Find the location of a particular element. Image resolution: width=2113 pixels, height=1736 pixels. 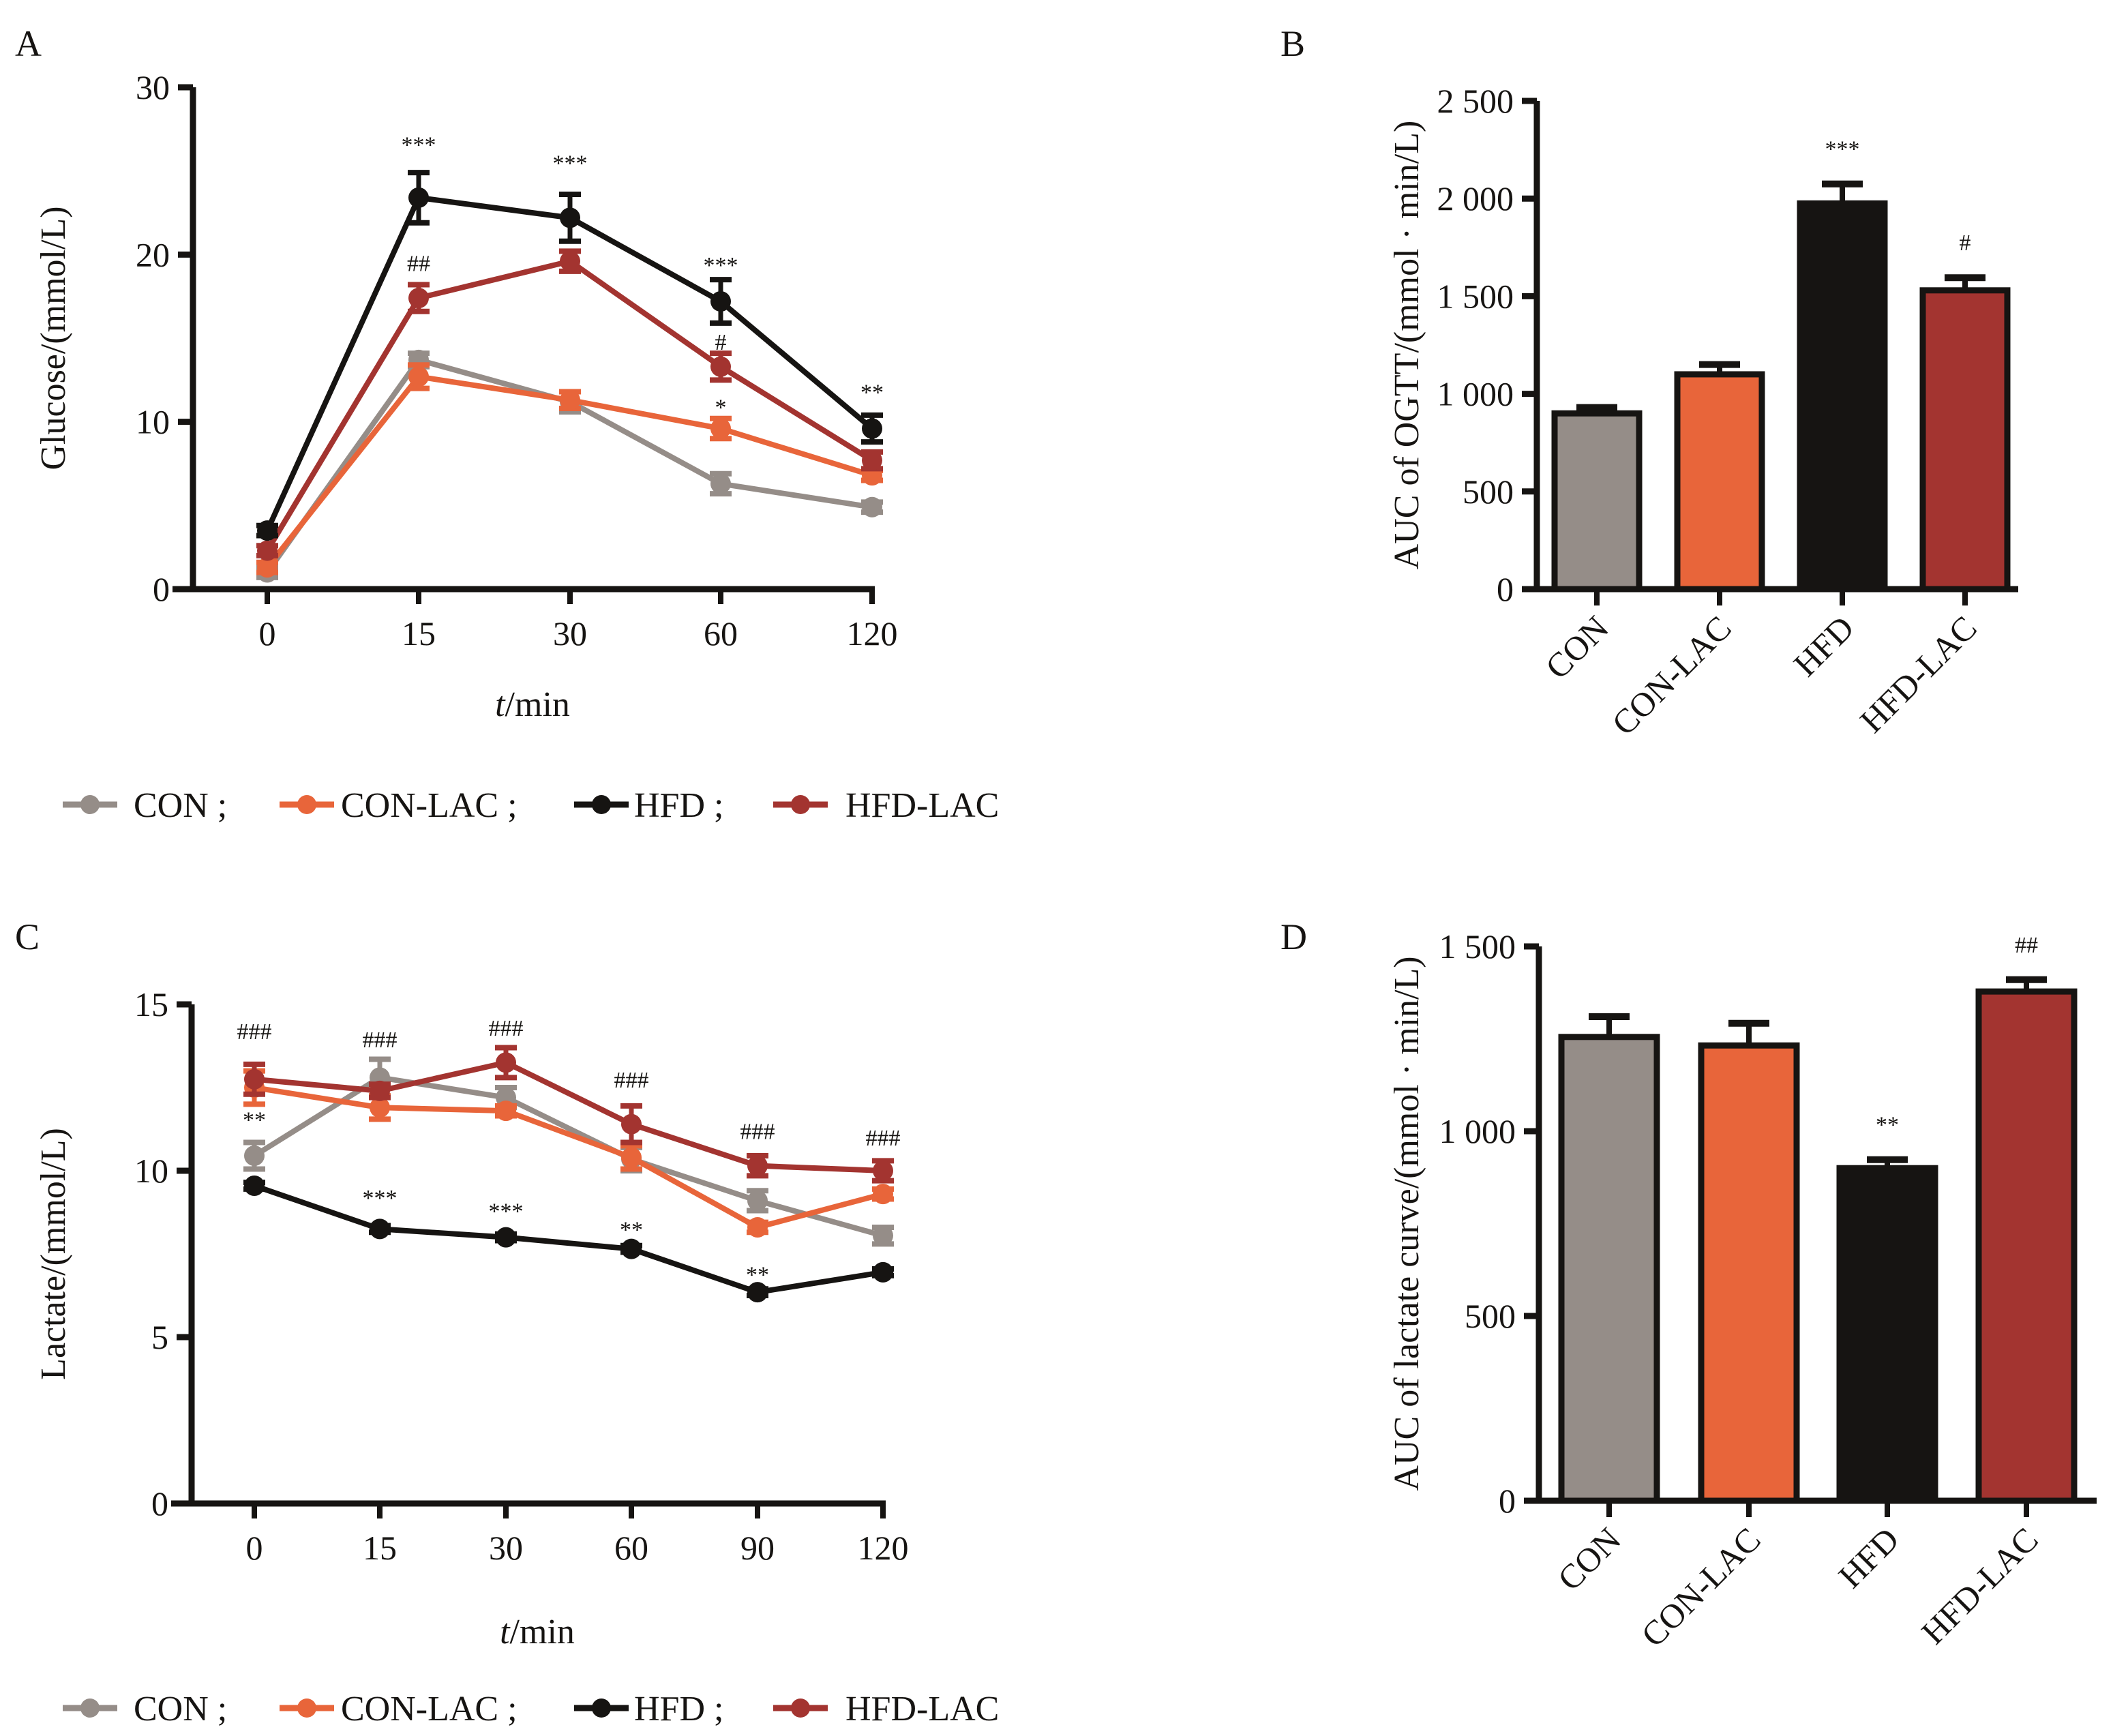

x-tick-label: 15 is located at coordinates (419, 634).